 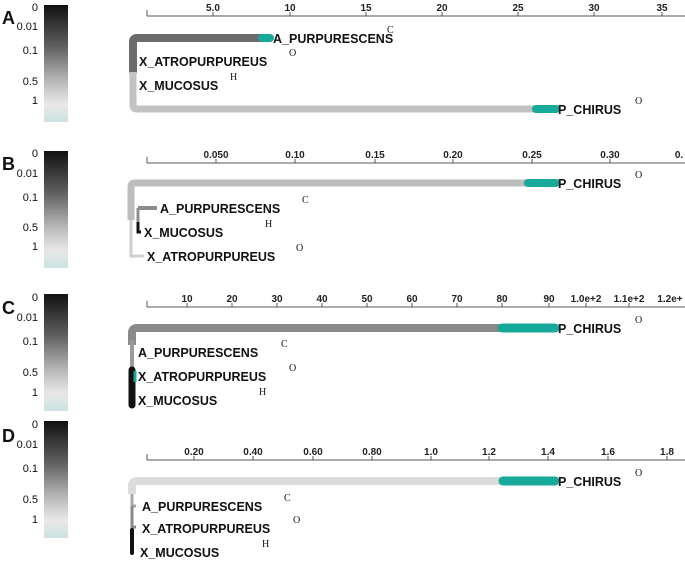 I want to click on panel-letter-a: A, so click(x=8, y=18).